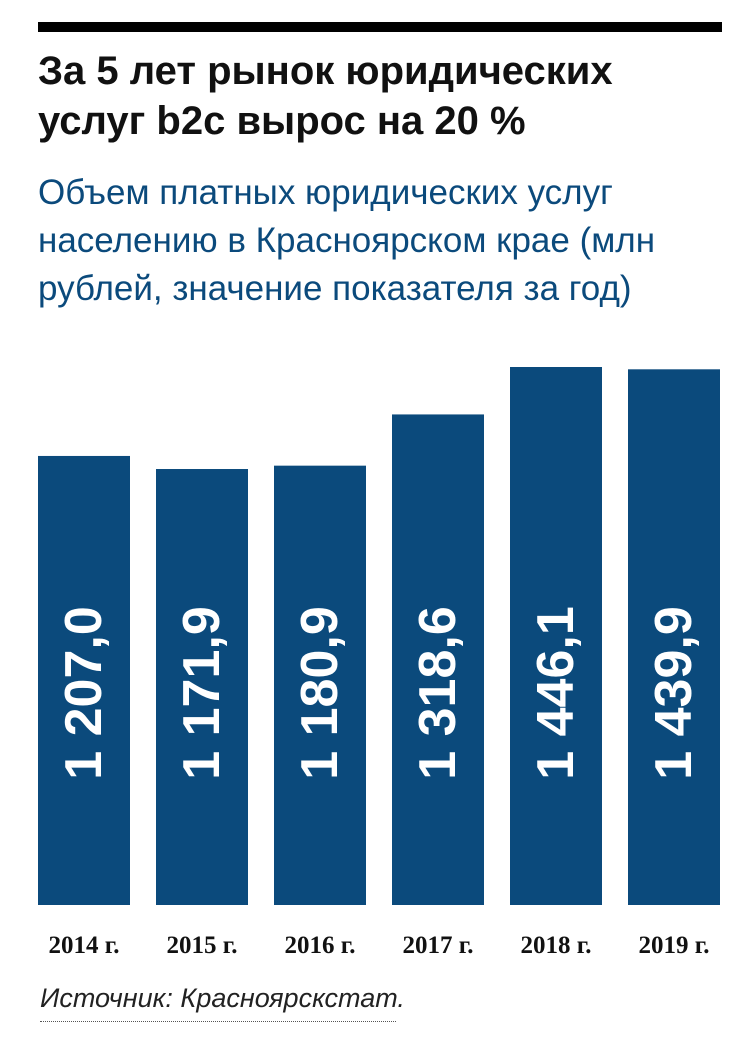 The height and width of the screenshot is (1050, 744). I want to click on category-label-3: 2017 г., so click(437, 945).